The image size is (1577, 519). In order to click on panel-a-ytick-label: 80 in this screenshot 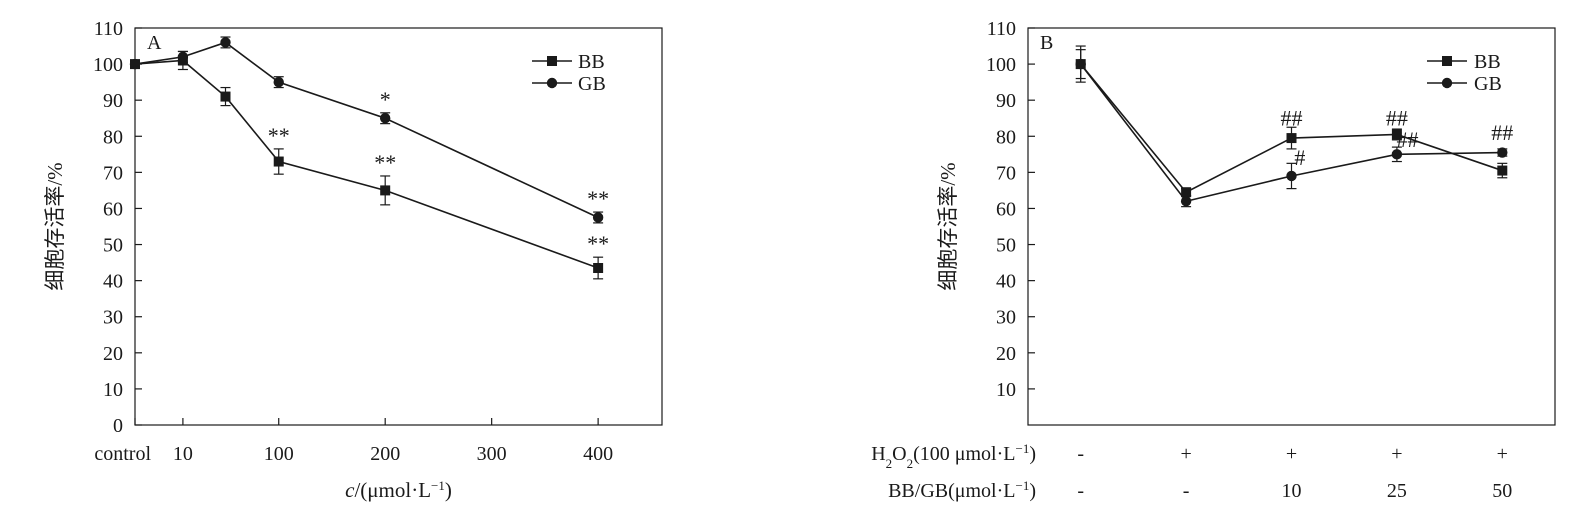, I will do `click(113, 137)`.